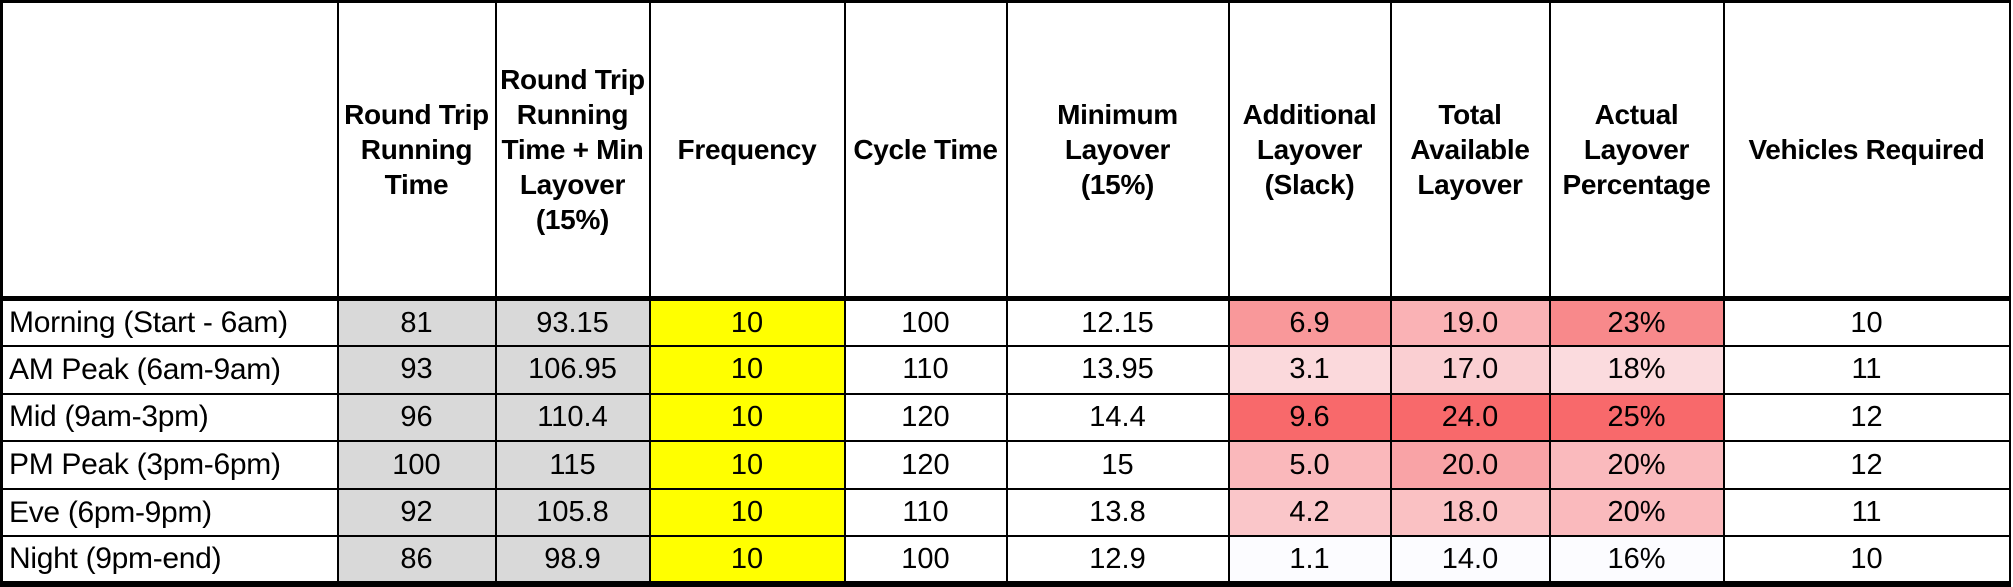 This screenshot has width=2013, height=587. I want to click on cell-actual-layover-percentage: 18%, so click(1636, 370).